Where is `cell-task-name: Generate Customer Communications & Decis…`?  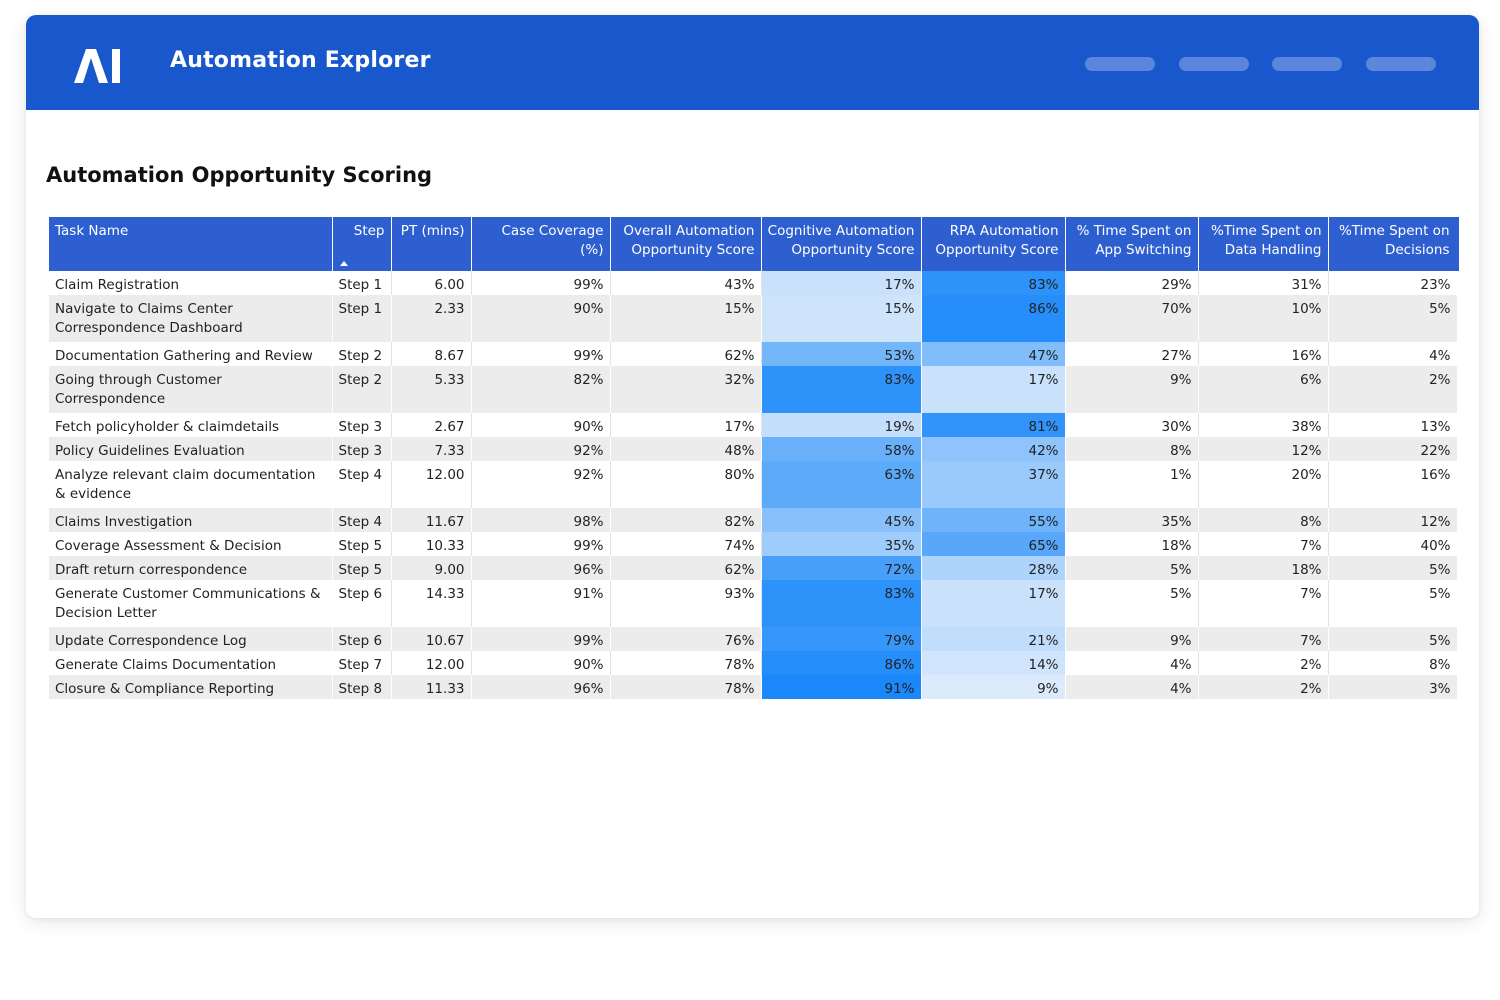 cell-task-name: Generate Customer Communications & Decis… is located at coordinates (191, 603).